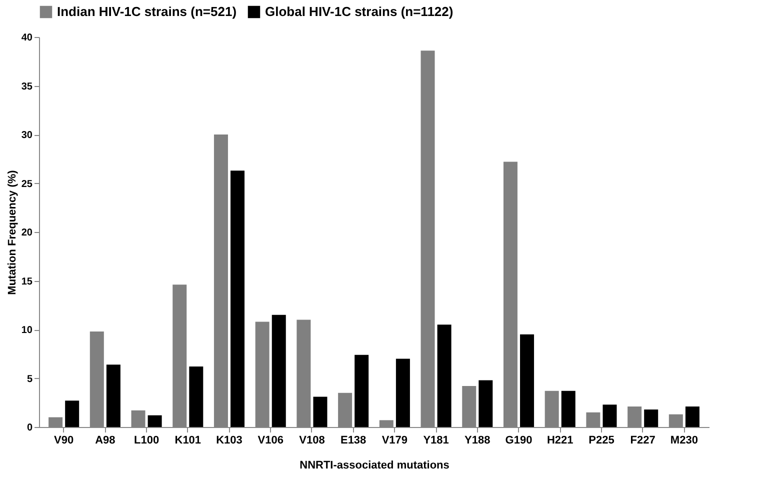 This screenshot has height=502, width=763. Describe the element at coordinates (271, 440) in the screenshot. I see `x-tick-label: V106` at that location.